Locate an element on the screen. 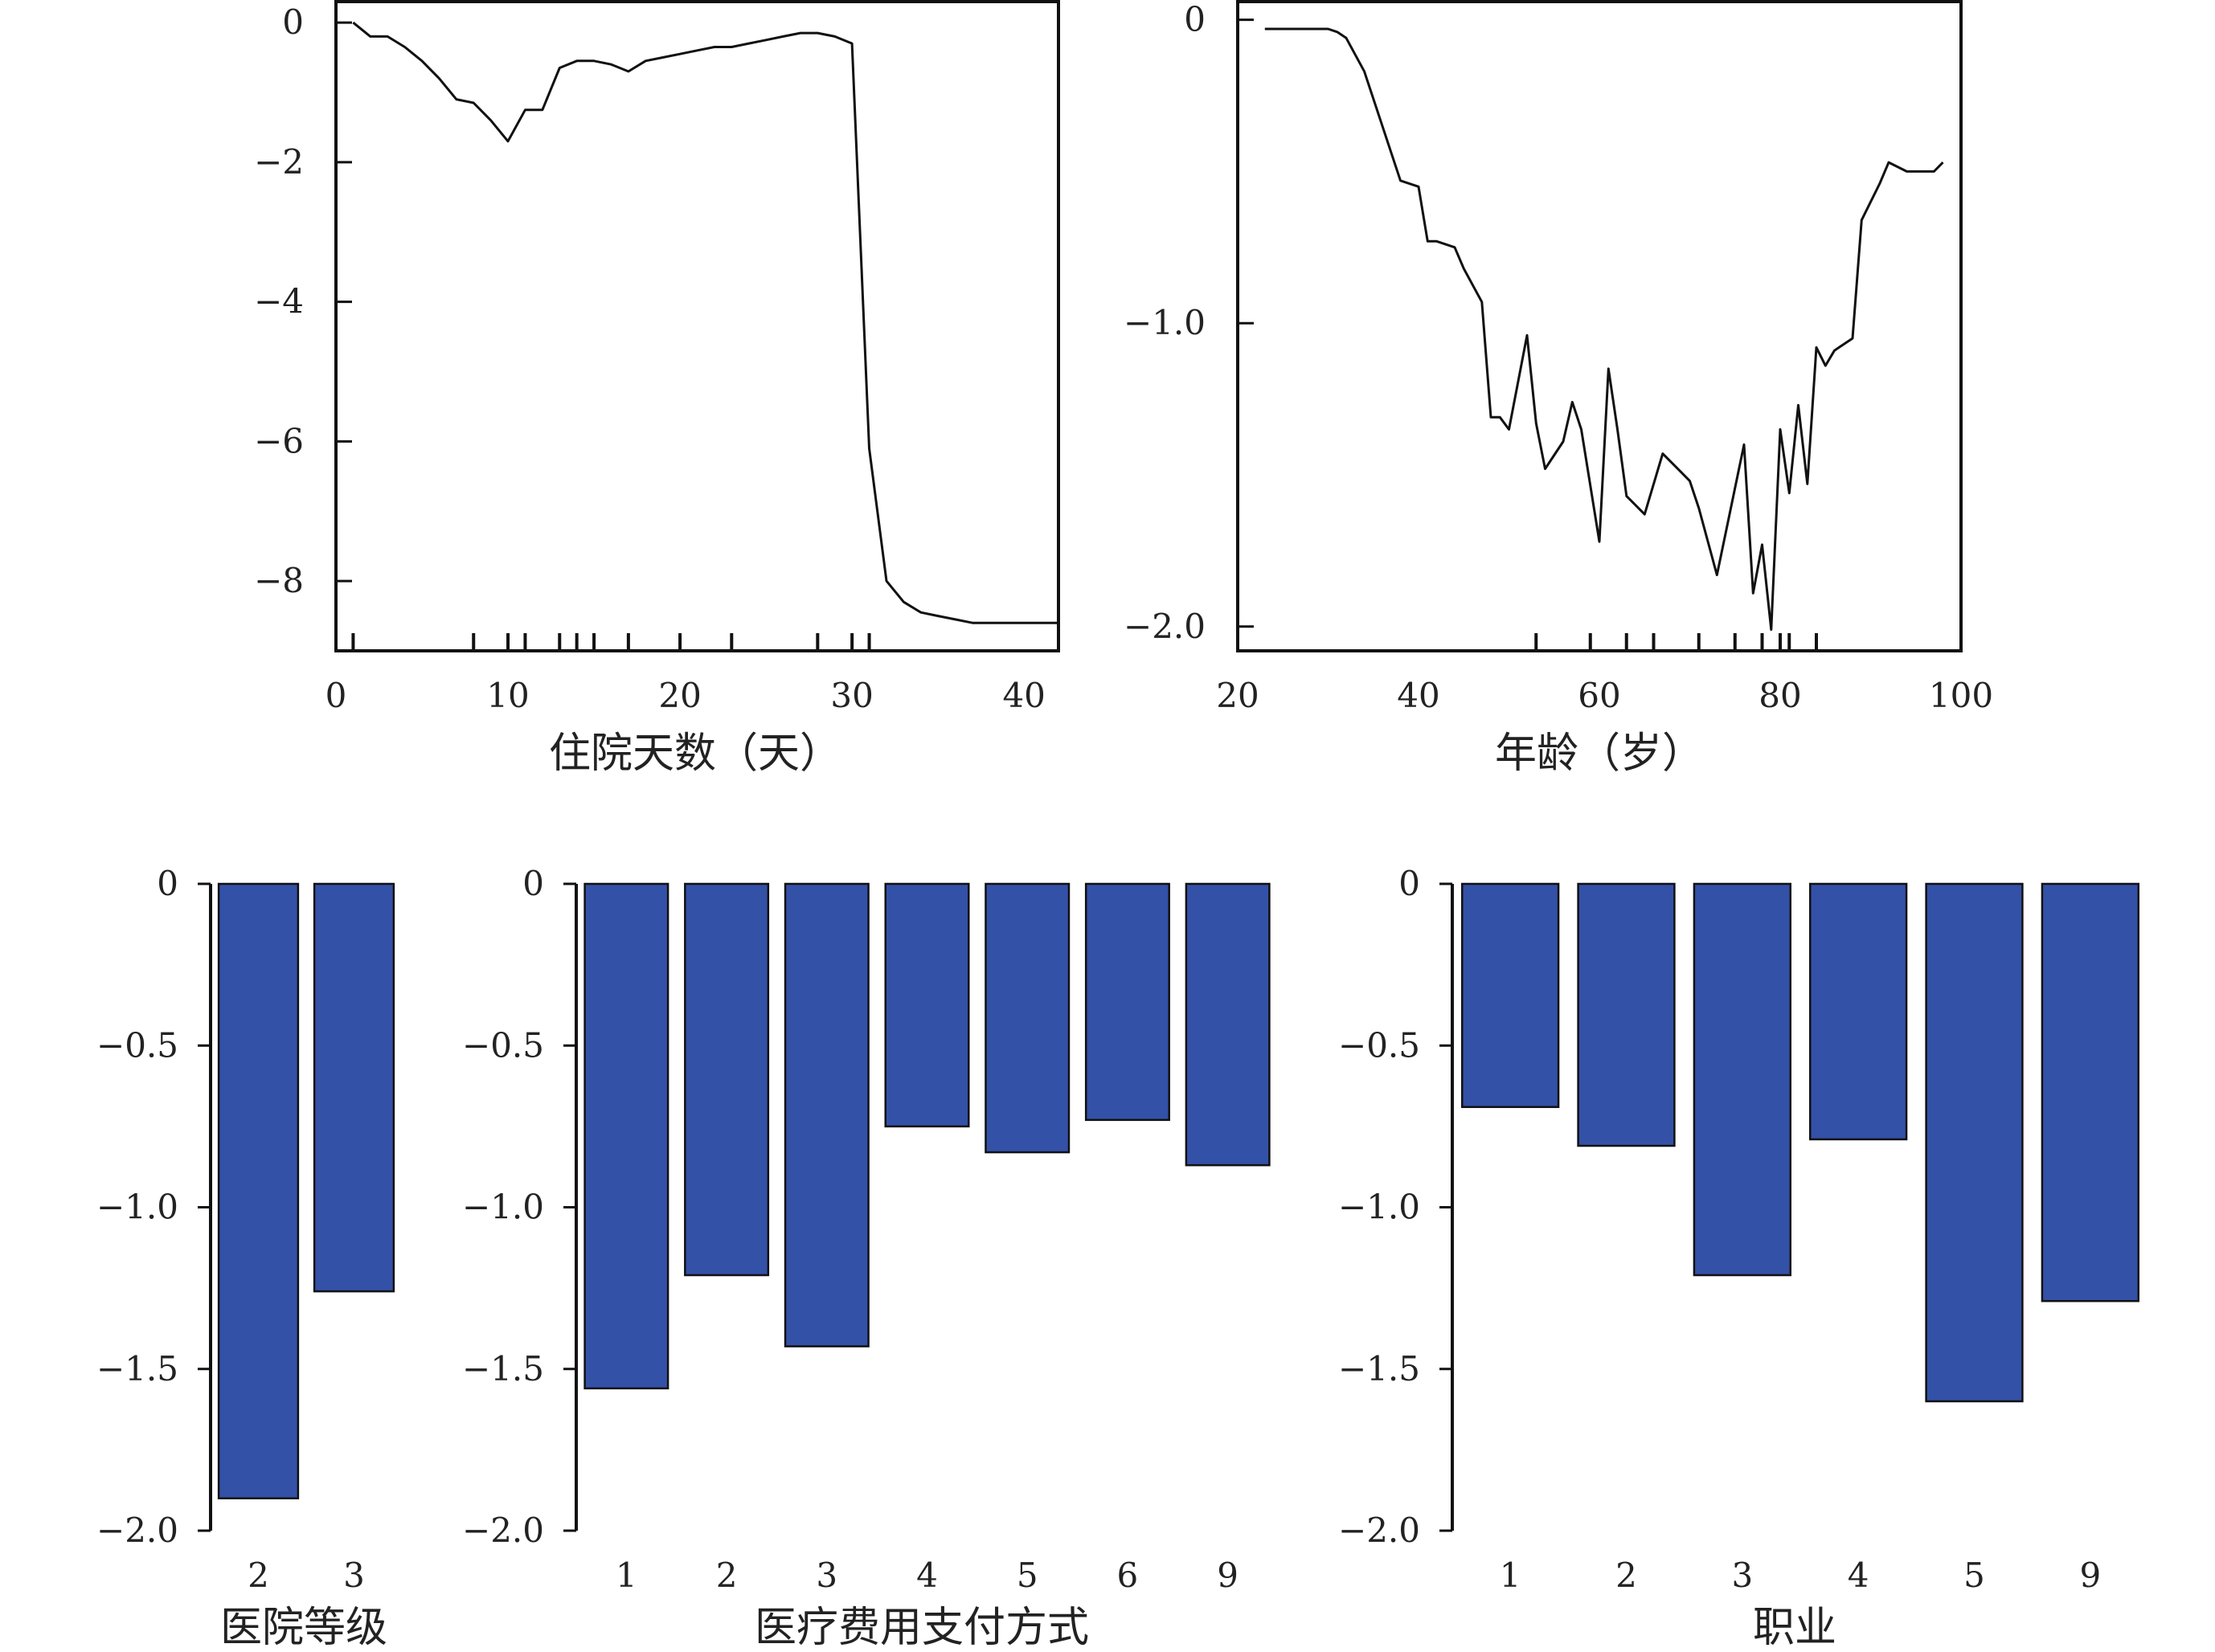 Image resolution: width=2215 pixels, height=1652 pixels. chart-hospital-level: 0 −0.5 −1.0 −1.5 −2.0 2 3 医院等级 is located at coordinates (245, 1258).